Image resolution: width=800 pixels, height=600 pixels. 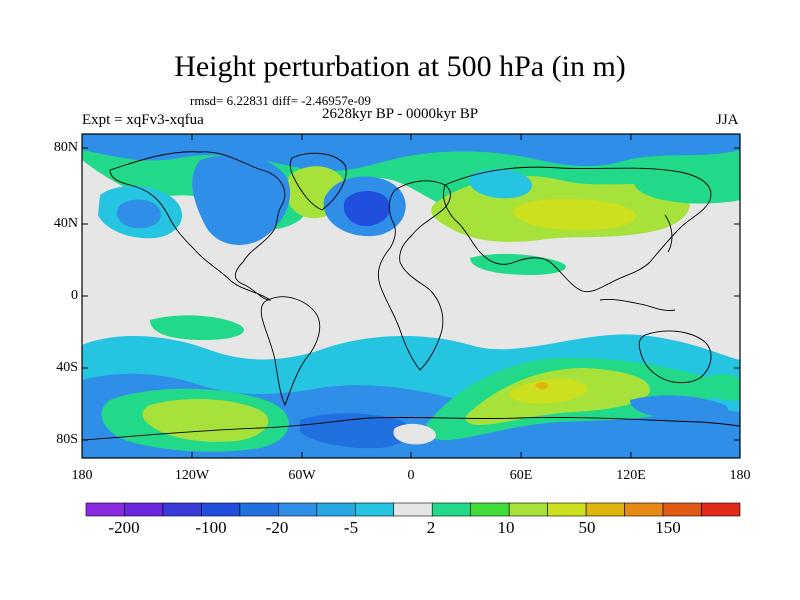 I want to click on time-period: 2628kyr BP - 0000kyr BP, so click(x=400, y=114).